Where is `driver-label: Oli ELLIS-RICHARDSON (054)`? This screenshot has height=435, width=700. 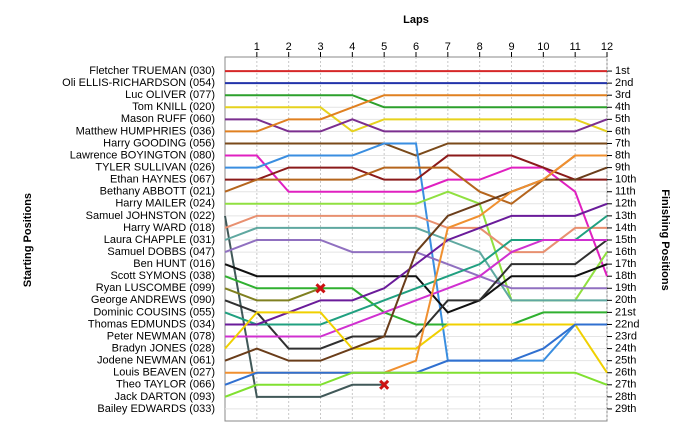 driver-label: Oli ELLIS-RICHARDSON (054) is located at coordinates (138, 83).